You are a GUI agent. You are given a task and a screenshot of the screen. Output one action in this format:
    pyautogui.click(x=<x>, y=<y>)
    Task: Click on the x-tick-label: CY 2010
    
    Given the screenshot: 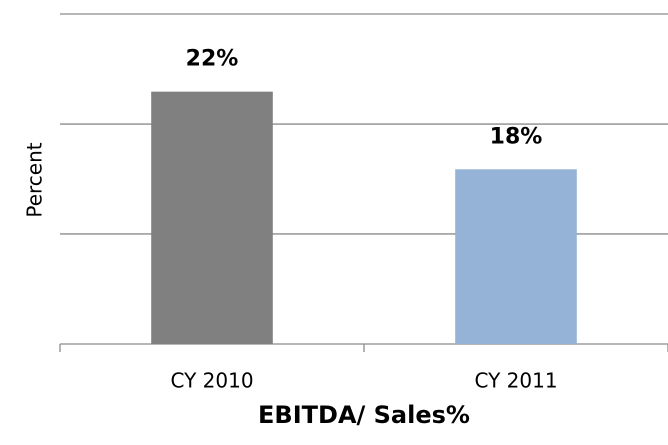 What is the action you would take?
    pyautogui.click(x=211, y=381)
    